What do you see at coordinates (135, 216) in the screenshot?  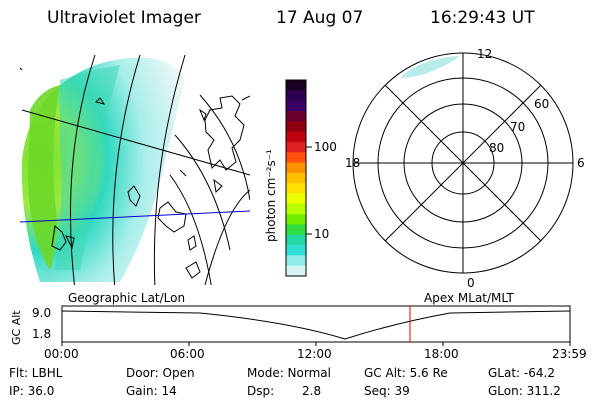 I see `track-line` at bounding box center [135, 216].